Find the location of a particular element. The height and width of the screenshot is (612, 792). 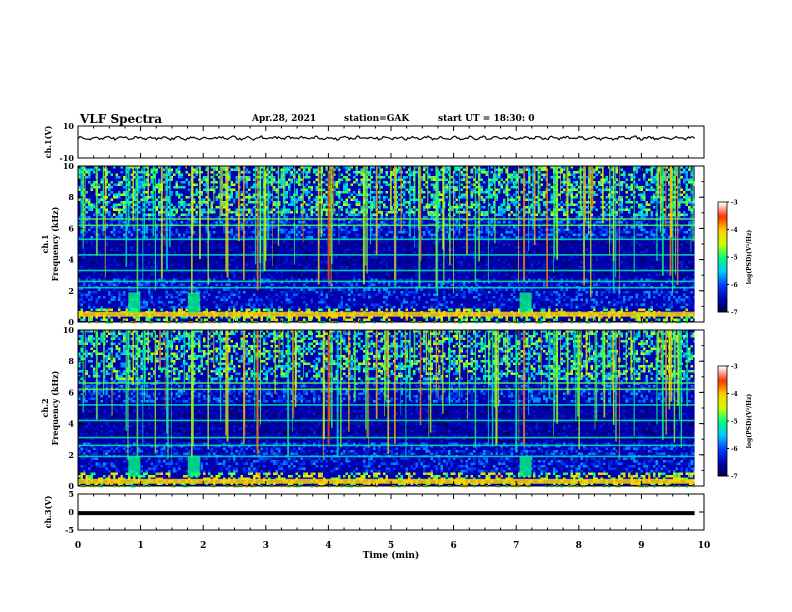

xtick-label: 5 is located at coordinates (391, 546).